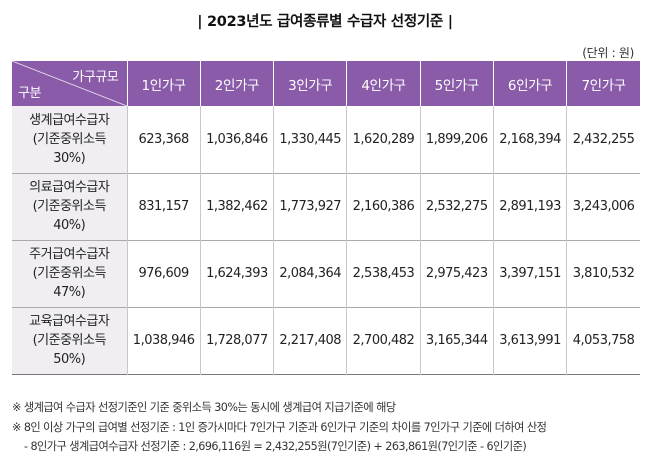  What do you see at coordinates (236, 83) in the screenshot?
I see `column-header: 2인가구` at bounding box center [236, 83].